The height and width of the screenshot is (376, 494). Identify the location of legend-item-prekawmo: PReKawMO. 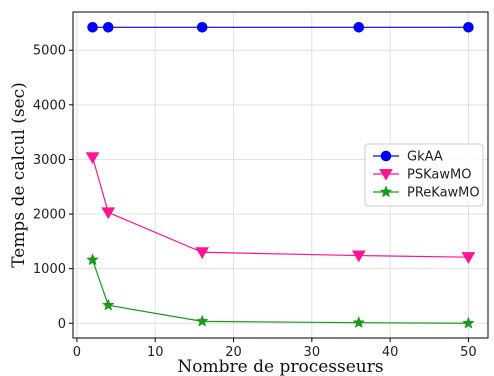
(426, 193).